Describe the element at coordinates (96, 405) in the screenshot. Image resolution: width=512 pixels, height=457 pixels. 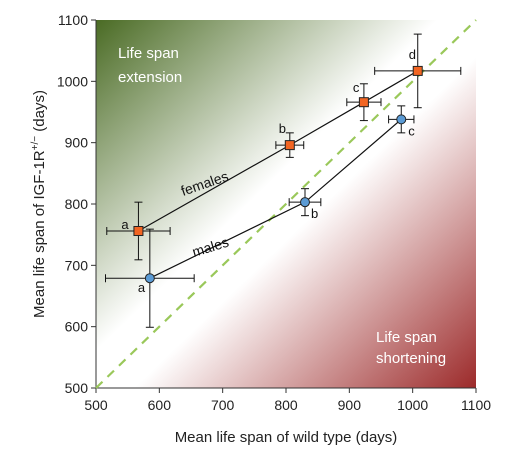
I see `x-tick-label: 500` at that location.